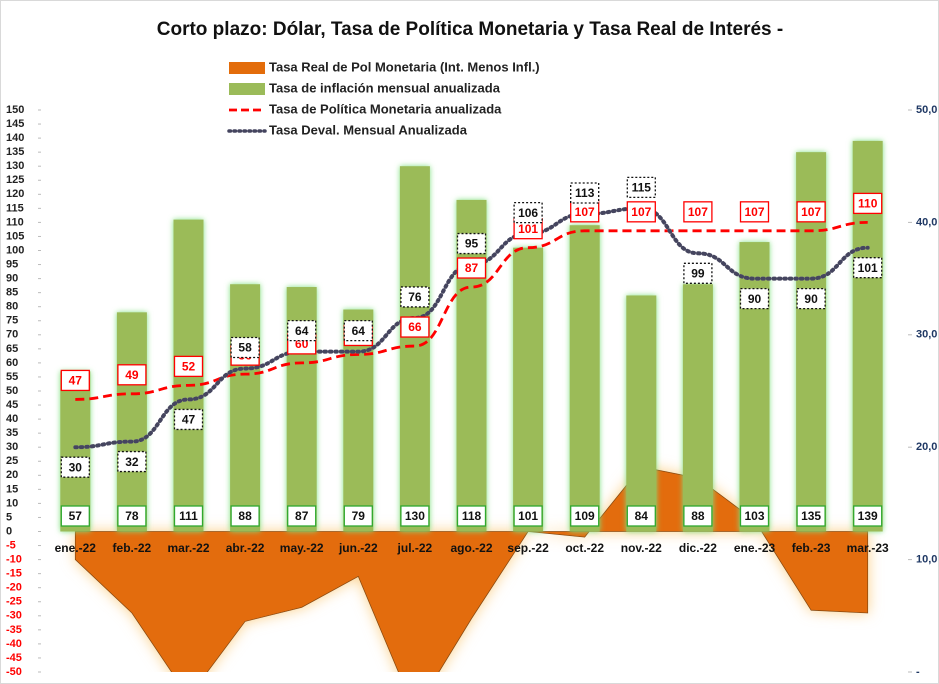  What do you see at coordinates (415, 548) in the screenshot?
I see `x-tick-label: jul.-22` at bounding box center [415, 548].